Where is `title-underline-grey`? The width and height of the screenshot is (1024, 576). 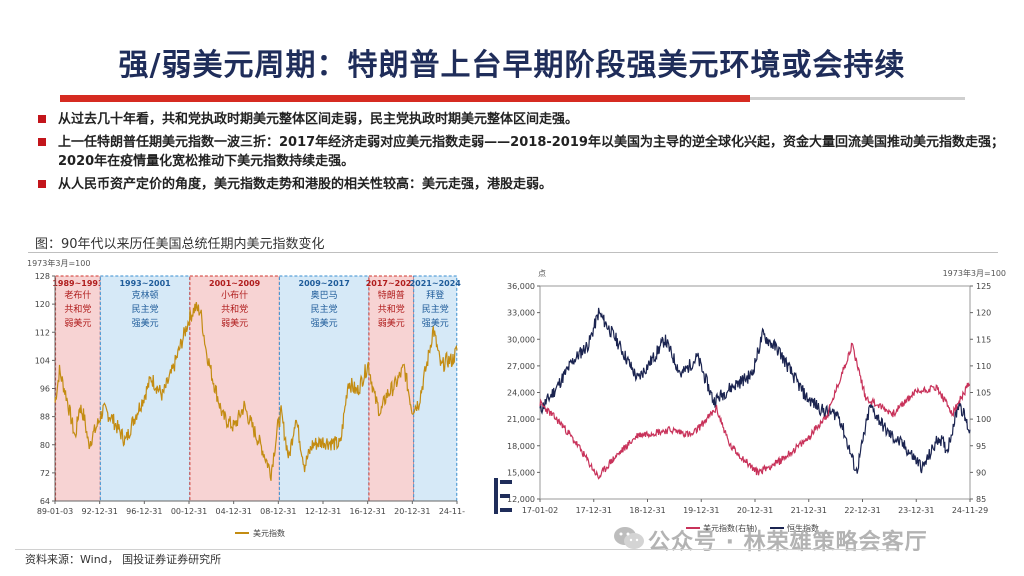 title-underline-grey is located at coordinates (857, 98).